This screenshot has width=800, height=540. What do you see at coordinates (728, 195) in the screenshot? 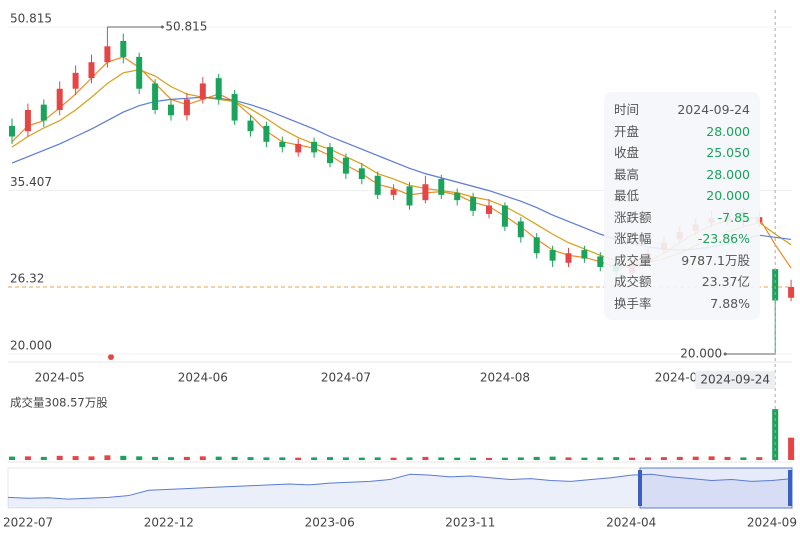
I see `tooltip-value: 20.000` at bounding box center [728, 195].